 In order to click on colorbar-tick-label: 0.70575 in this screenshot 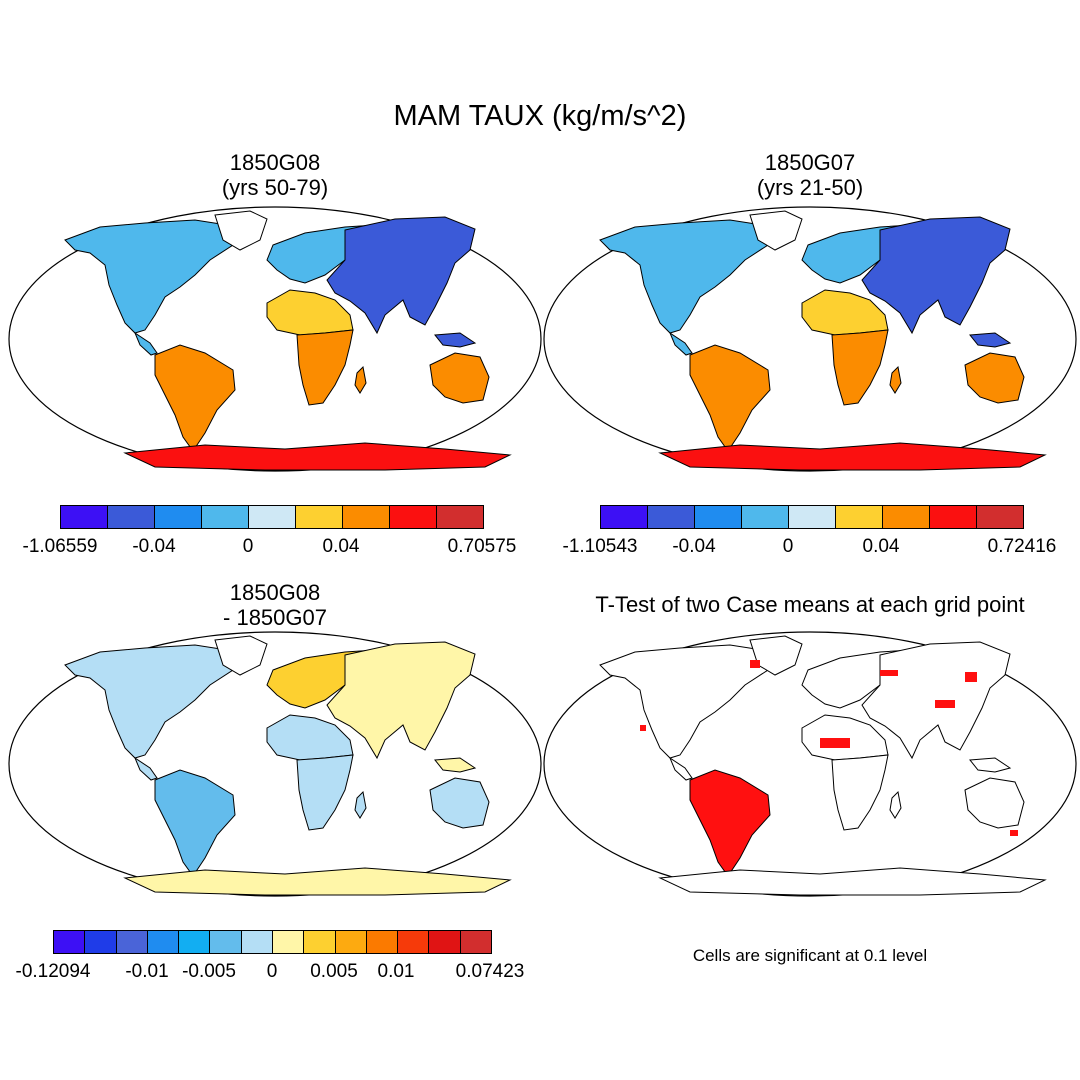, I will do `click(482, 546)`.